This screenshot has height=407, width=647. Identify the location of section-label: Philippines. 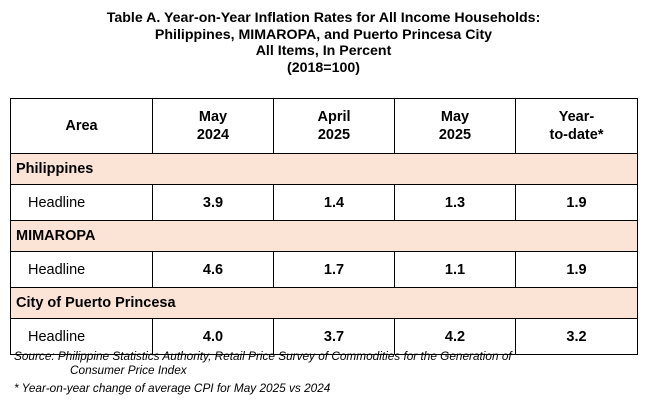
(324, 169).